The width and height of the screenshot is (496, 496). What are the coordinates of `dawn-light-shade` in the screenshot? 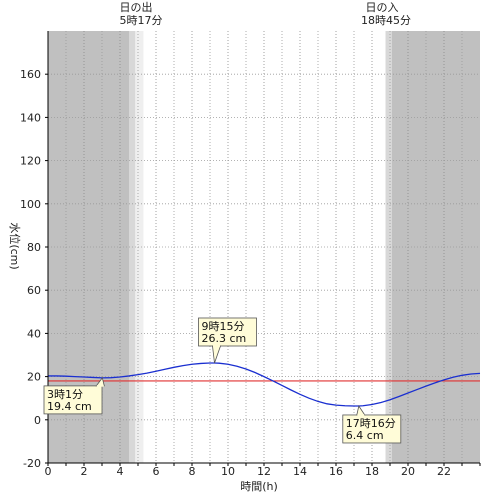 It's located at (139, 247).